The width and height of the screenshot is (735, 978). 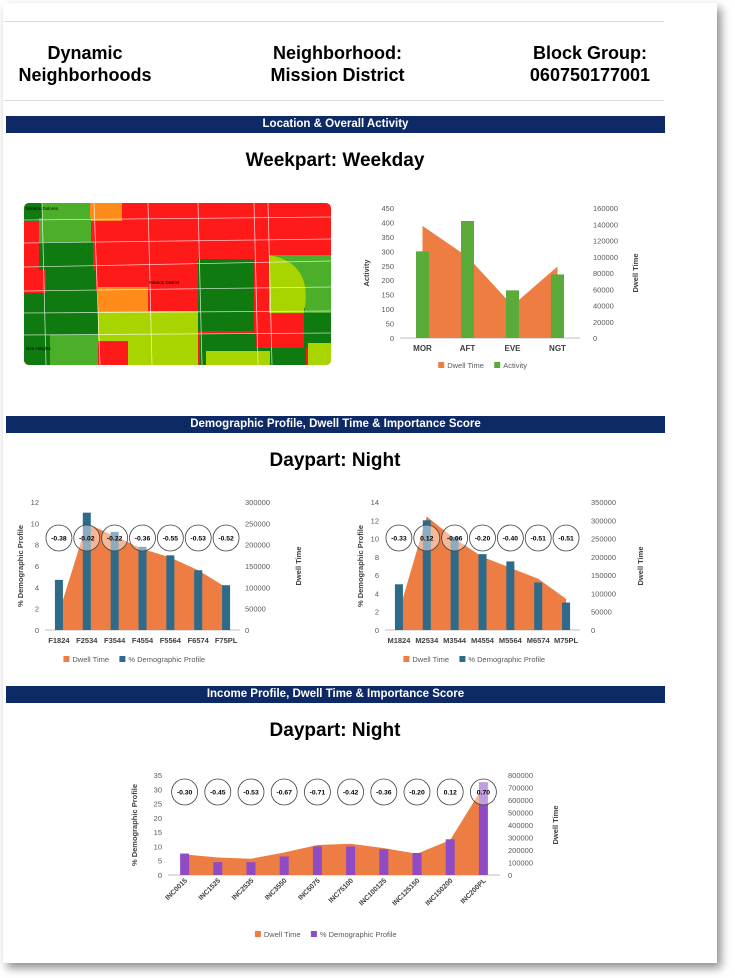 I want to click on bar-inc2535, so click(x=251, y=868).